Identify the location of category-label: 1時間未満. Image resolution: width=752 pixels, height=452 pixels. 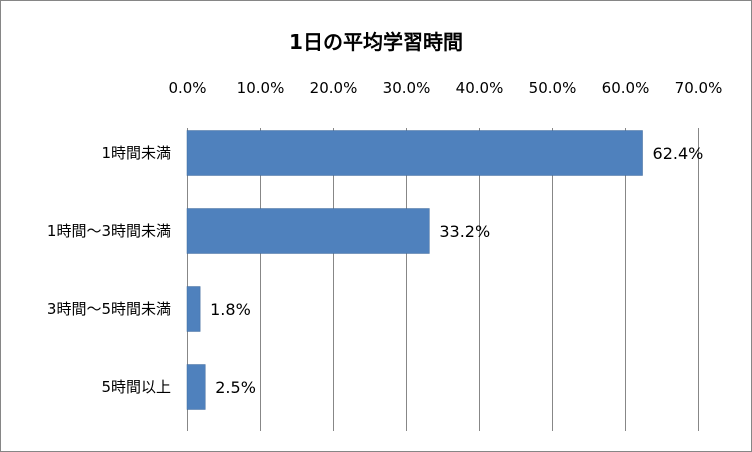
(136, 153).